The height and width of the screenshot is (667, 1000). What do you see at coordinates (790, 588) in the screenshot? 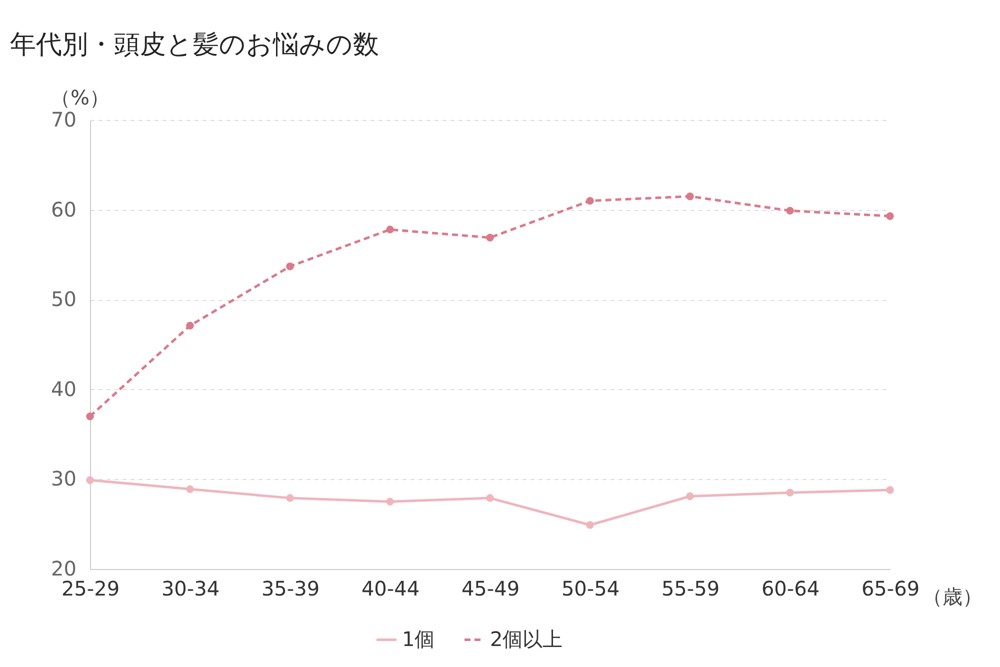
I see `x-tick-label: 60-64` at bounding box center [790, 588].